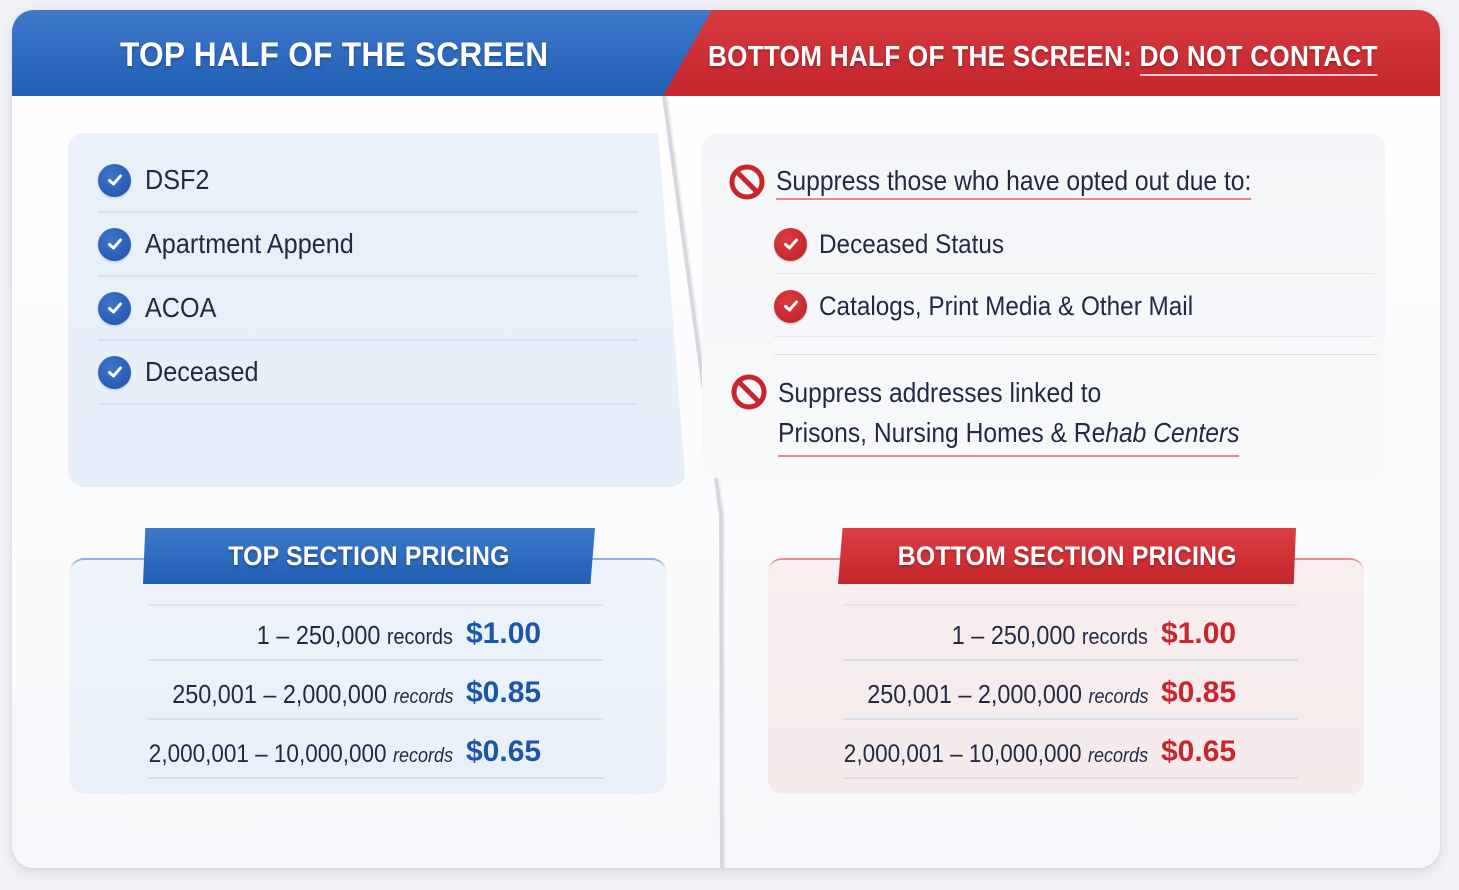 This screenshot has height=890, width=1459. I want to click on top-half-header-bar, so click(362, 53).